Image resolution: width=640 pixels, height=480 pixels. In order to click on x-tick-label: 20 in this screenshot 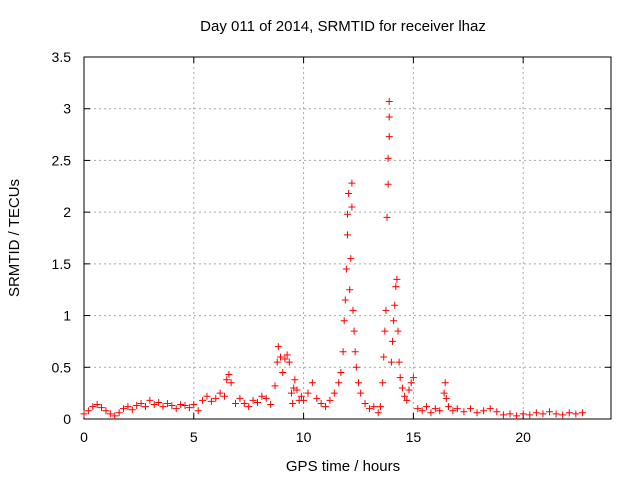, I will do `click(523, 437)`.